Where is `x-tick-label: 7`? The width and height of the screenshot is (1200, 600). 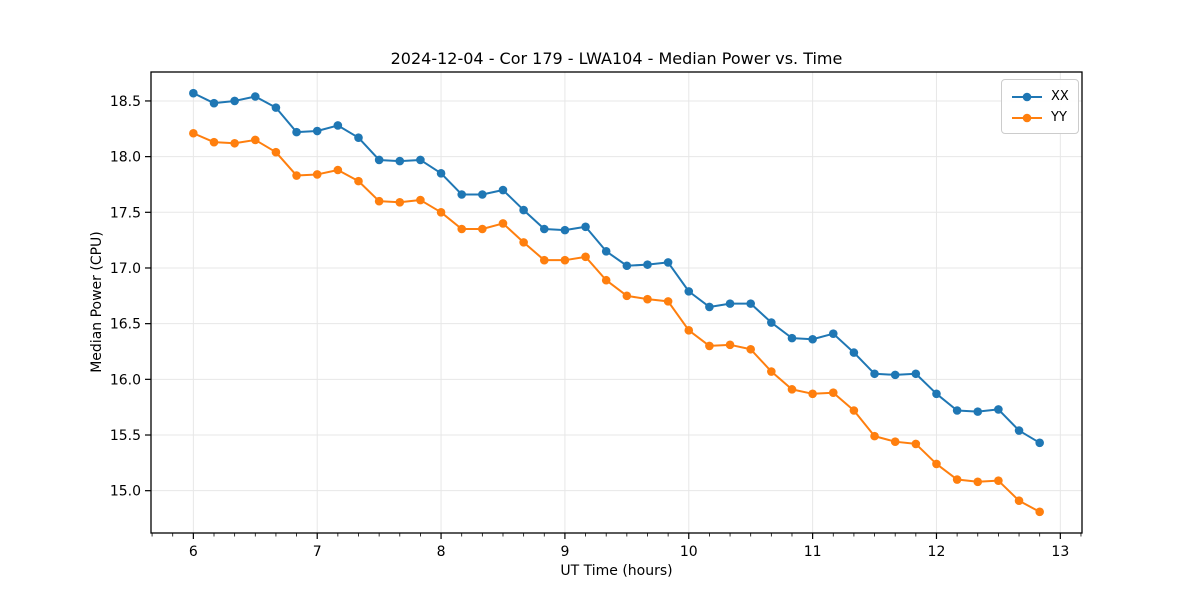
x-tick-label: 7 is located at coordinates (317, 552).